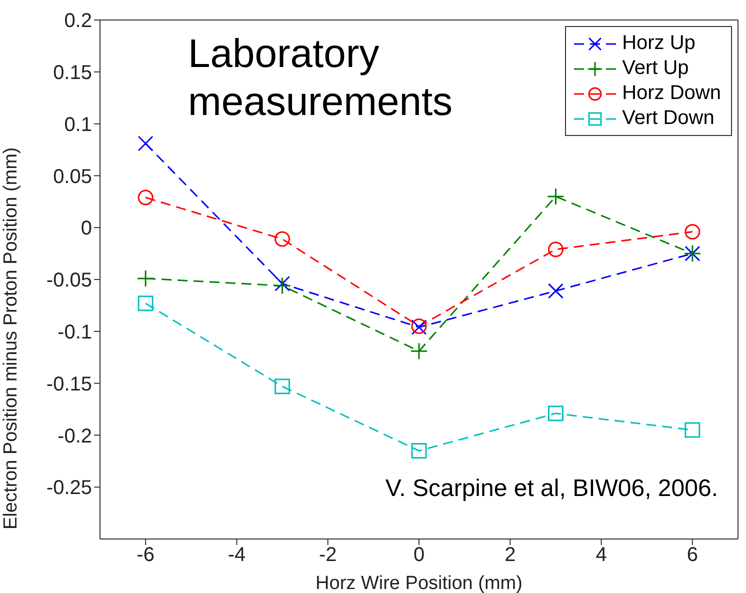  I want to click on x-axis-title: Horz Wire Position (mm), so click(419, 583).